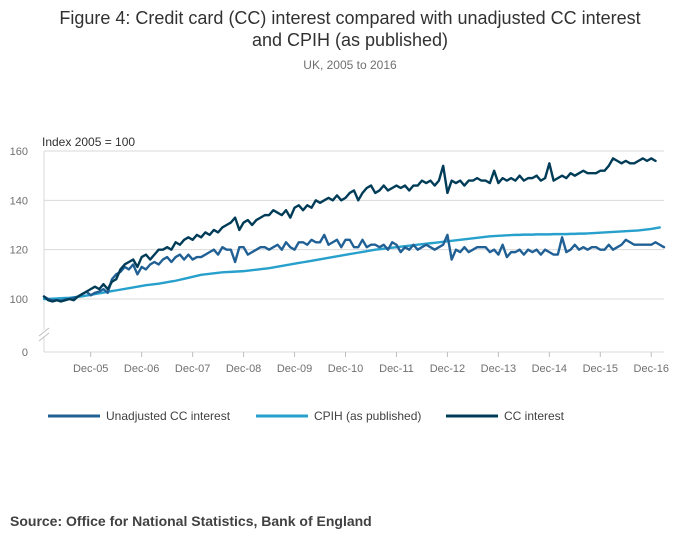  What do you see at coordinates (90, 369) in the screenshot?
I see `x-tick-label-Dec-05: Dec-05` at bounding box center [90, 369].